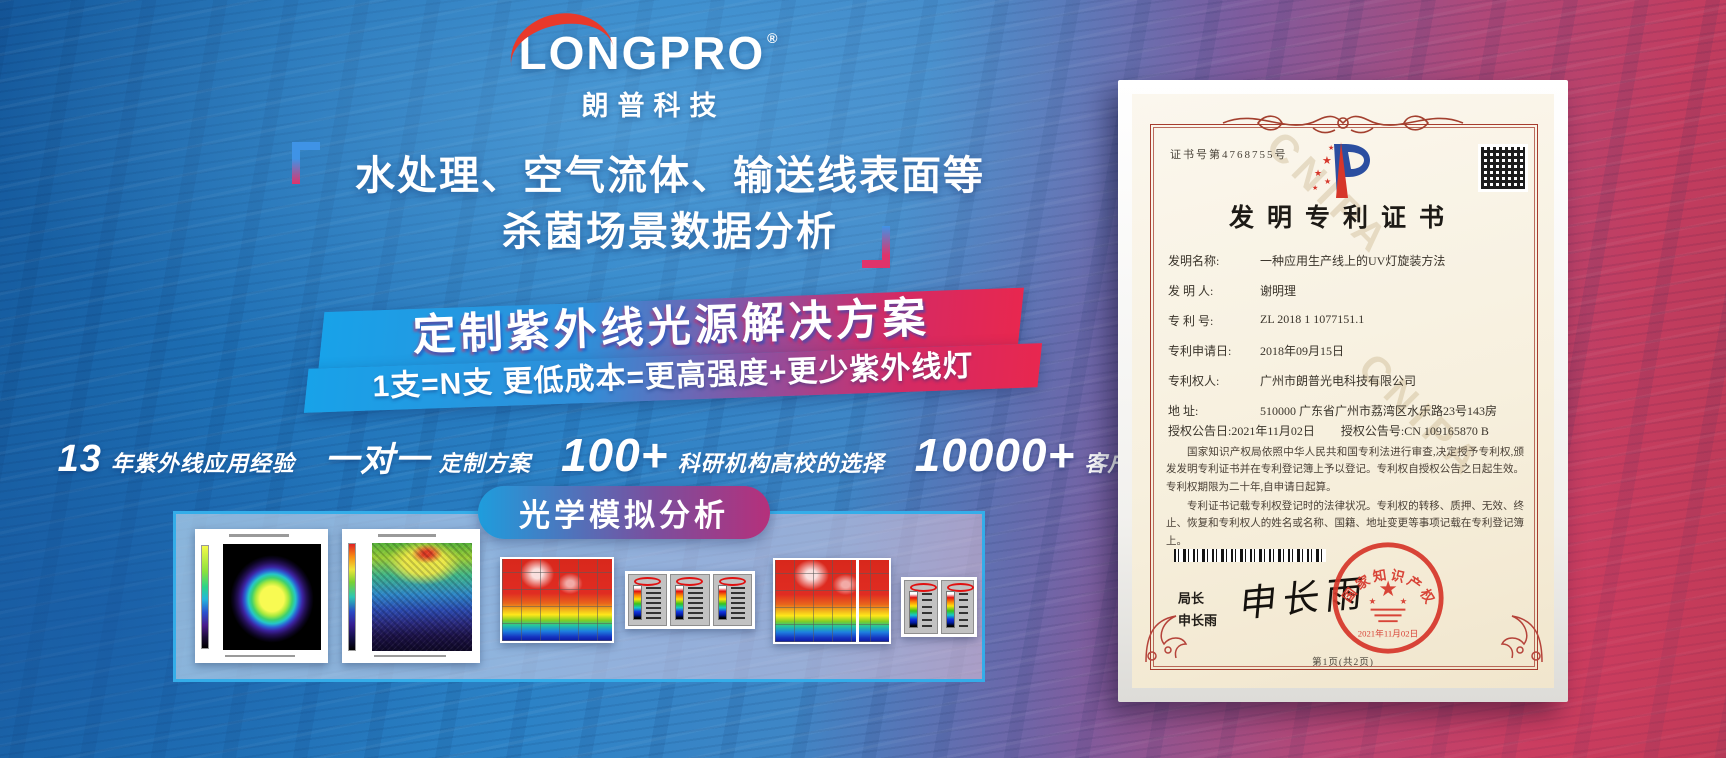 The image size is (1726, 758). I want to click on brand-wordmark: LONGPRO ®, so click(641, 41).